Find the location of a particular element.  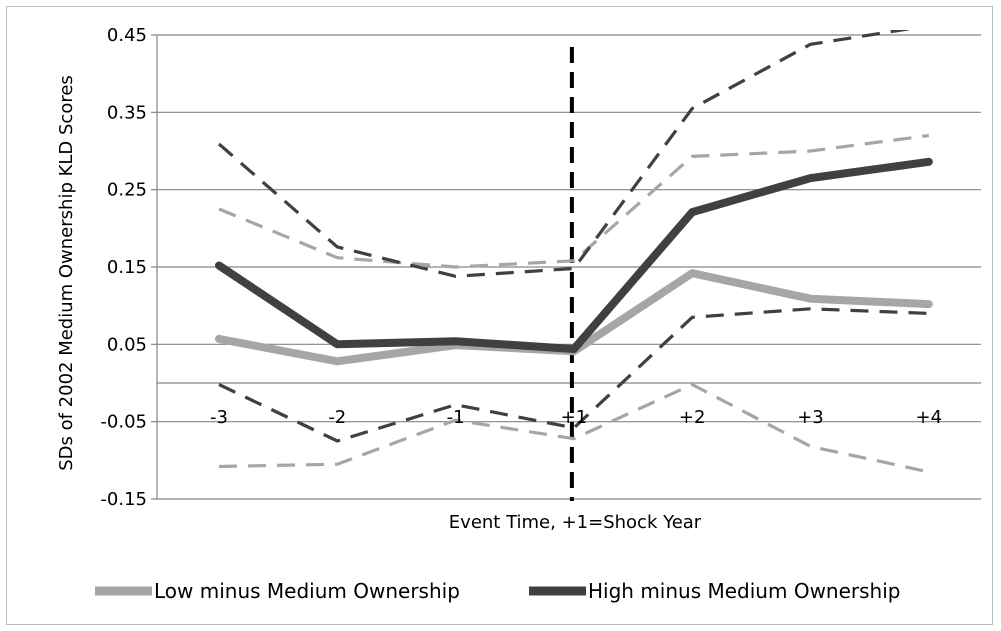

x-tick-label: +4 is located at coordinates (929, 417).